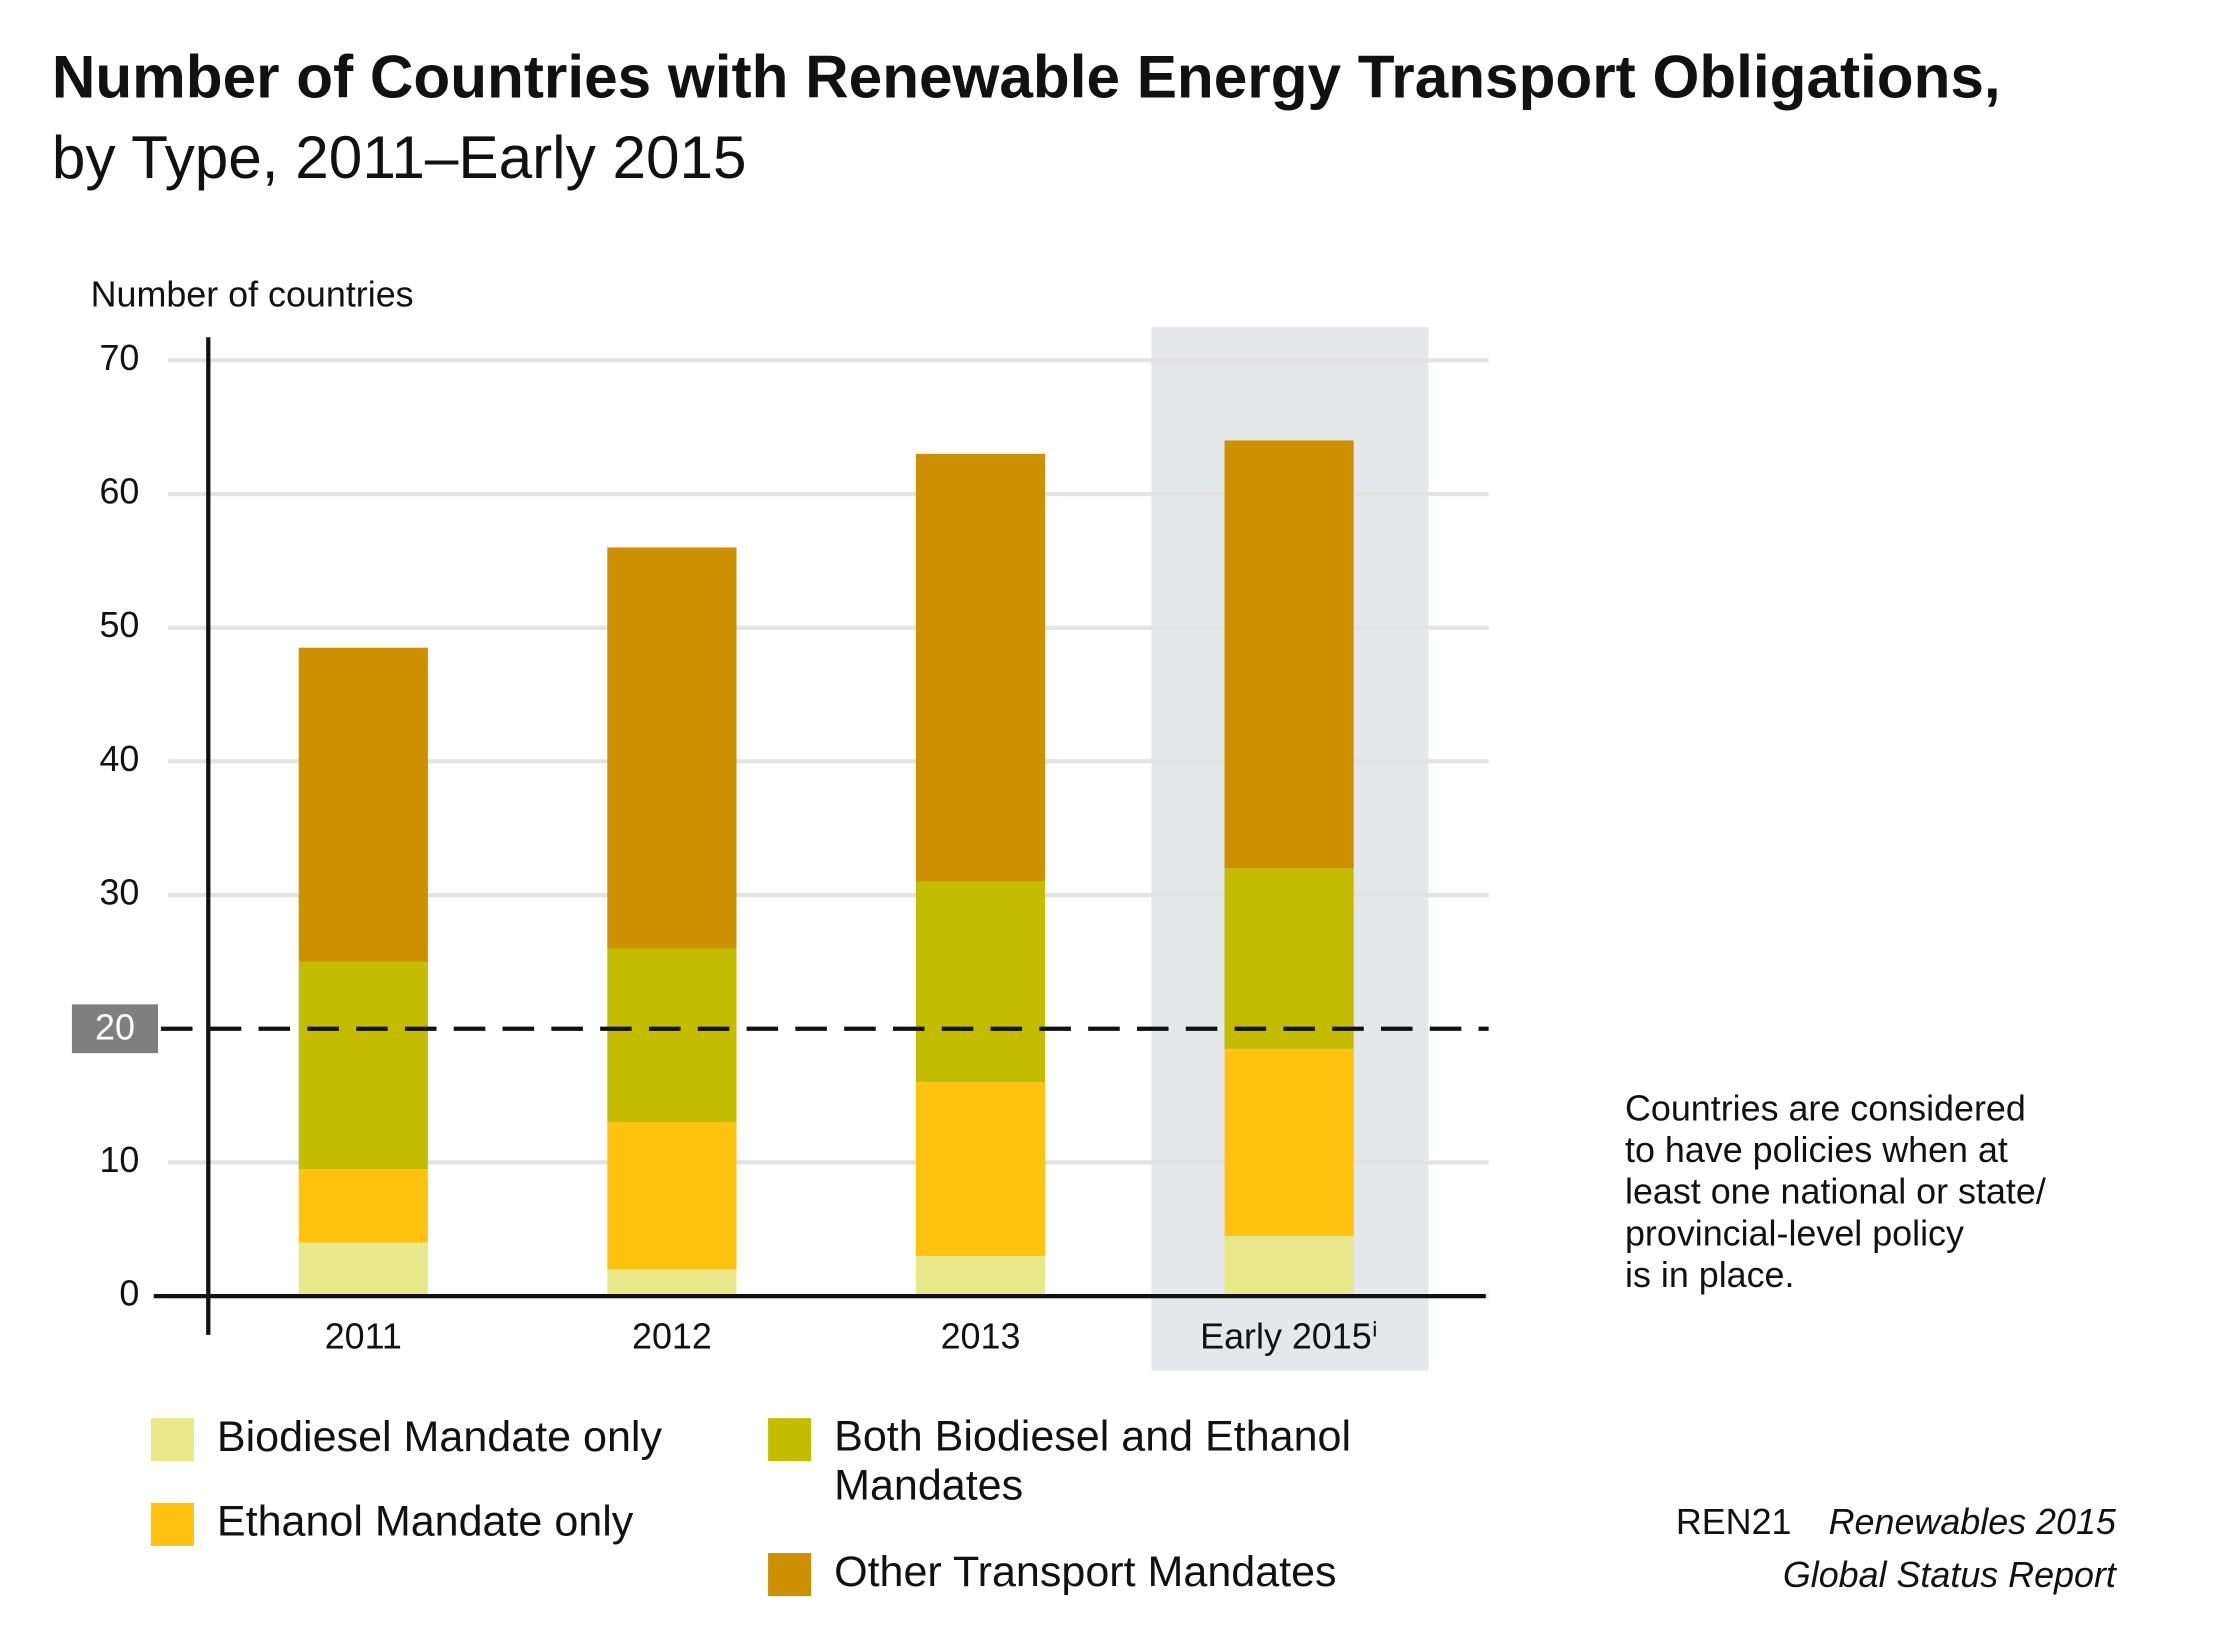  Describe the element at coordinates (129, 1294) in the screenshot. I see `y-tick-label: 0` at that location.